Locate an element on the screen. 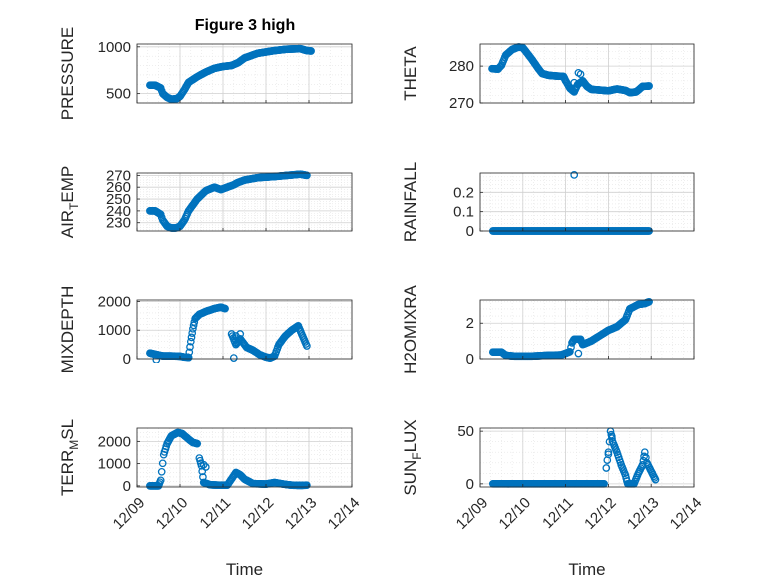  chart-panel-pressure: 500 1000 PRESSURE is located at coordinates (205, 74).